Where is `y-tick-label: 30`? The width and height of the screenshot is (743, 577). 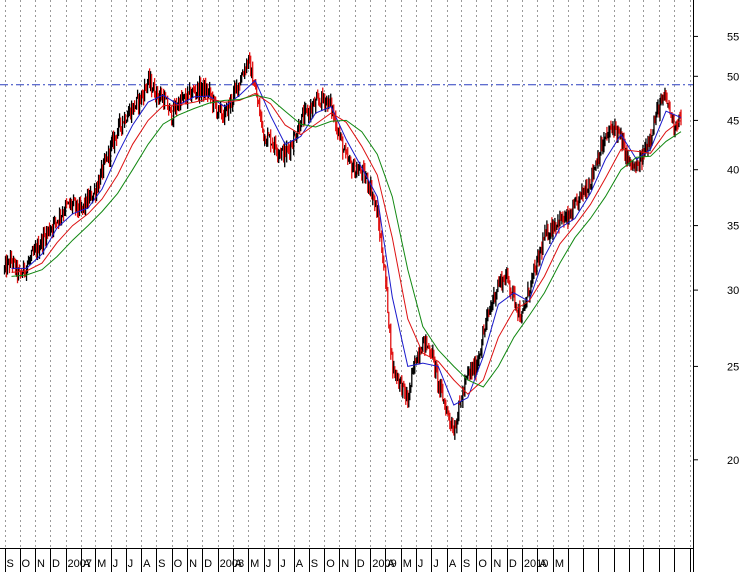 y-tick-label: 30 is located at coordinates (733, 291).